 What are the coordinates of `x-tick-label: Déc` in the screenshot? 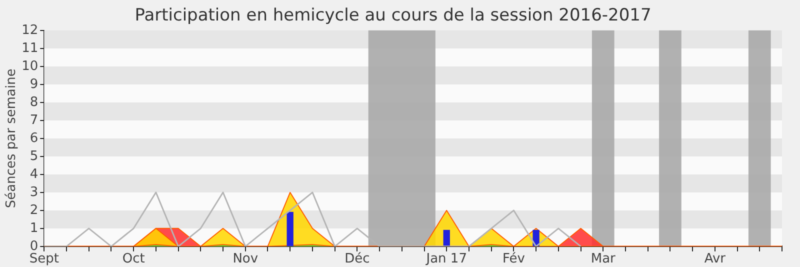 It's located at (357, 259).